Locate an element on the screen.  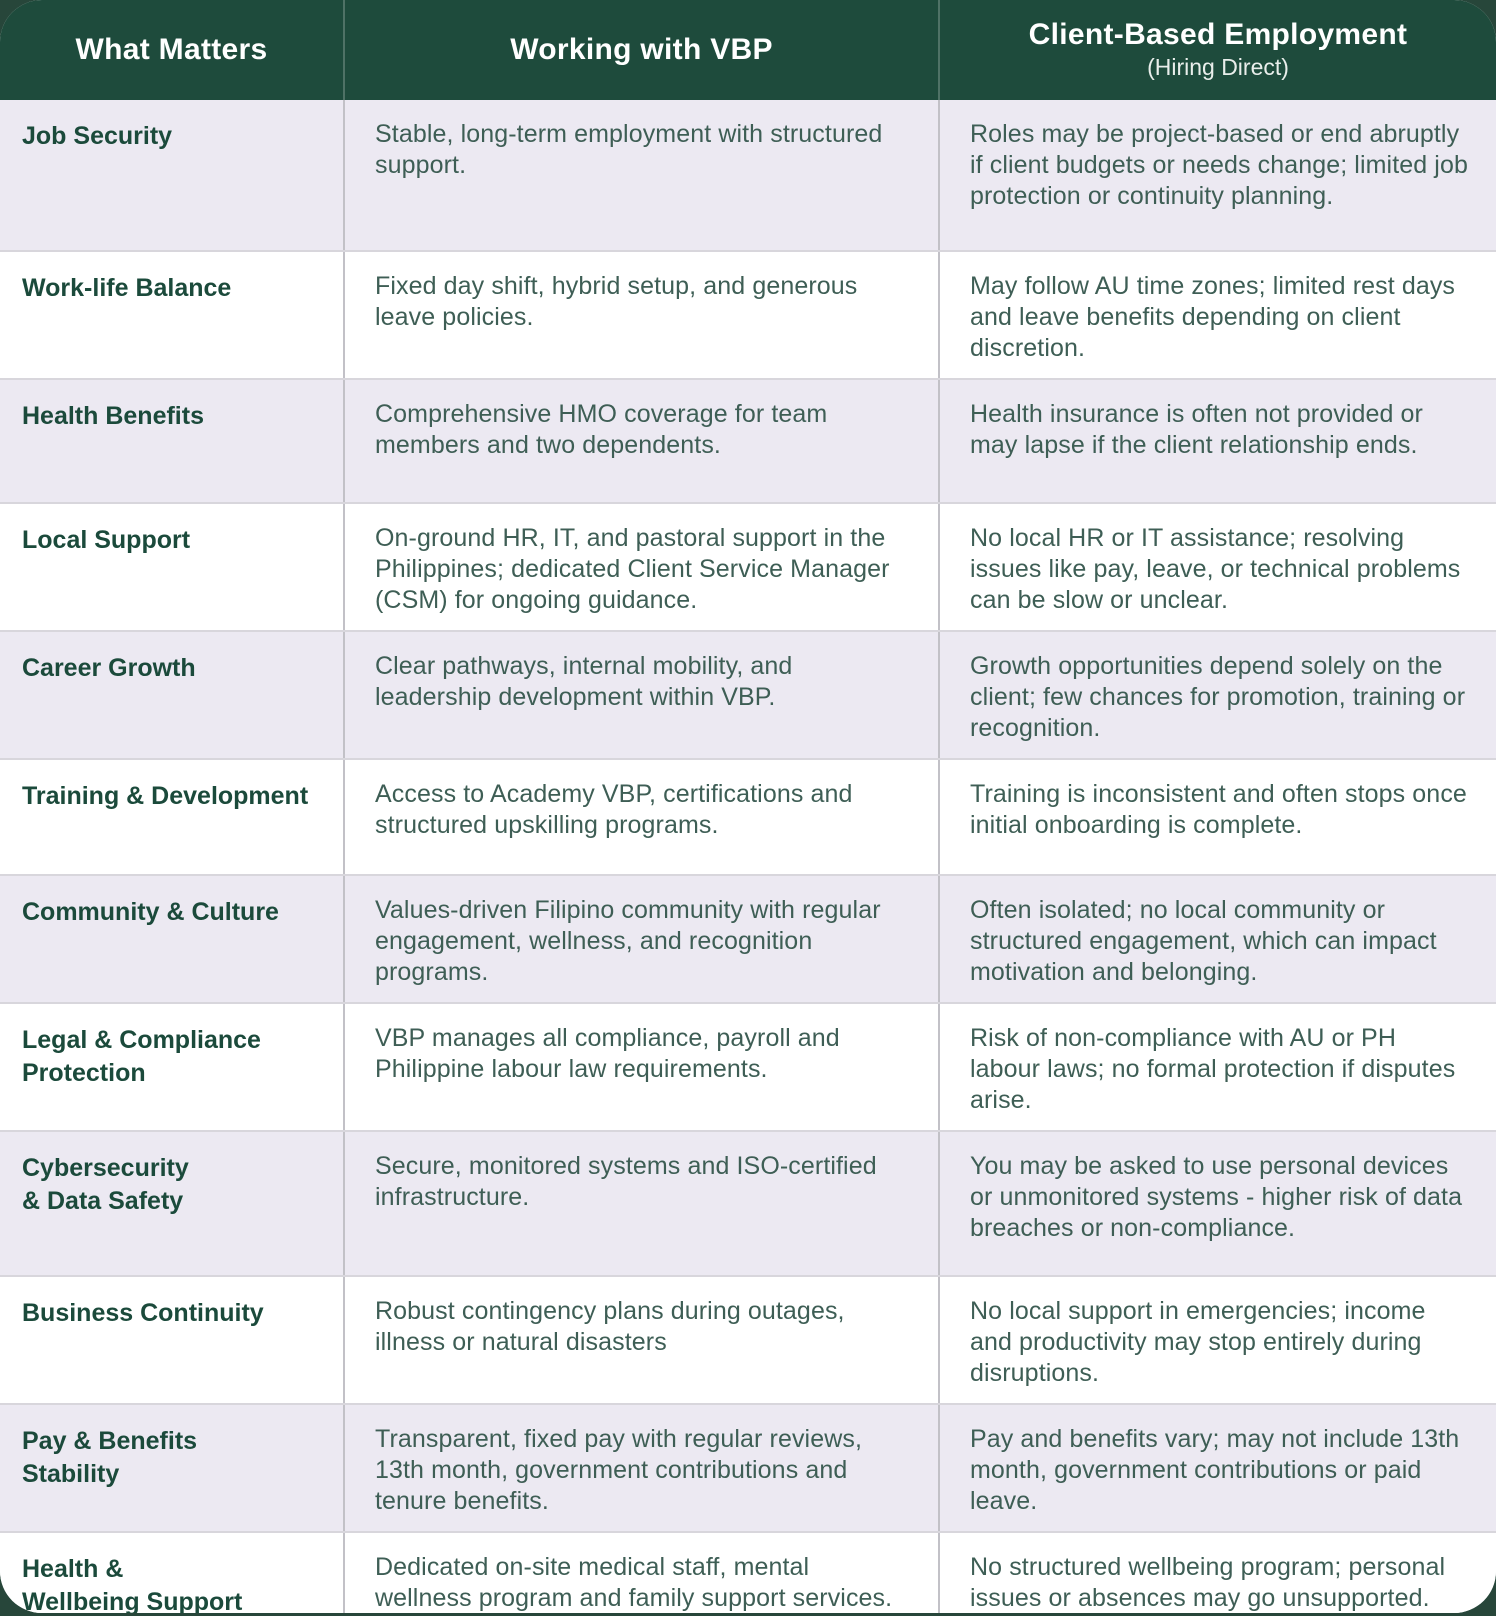
row-label: Cybersecurity & Data Safety is located at coordinates (172, 1203).